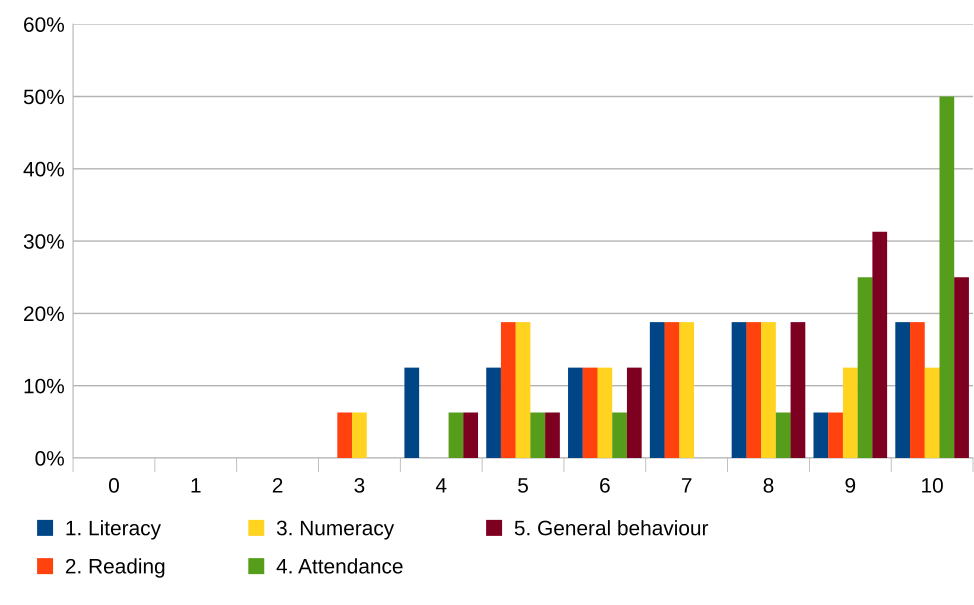  What do you see at coordinates (605, 485) in the screenshot?
I see `x-tick-label: 6` at bounding box center [605, 485].